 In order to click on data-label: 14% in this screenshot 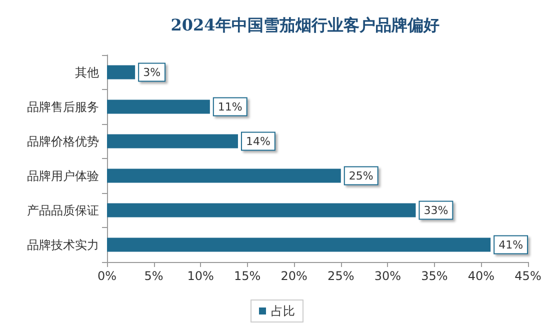, I will do `click(258, 141)`.